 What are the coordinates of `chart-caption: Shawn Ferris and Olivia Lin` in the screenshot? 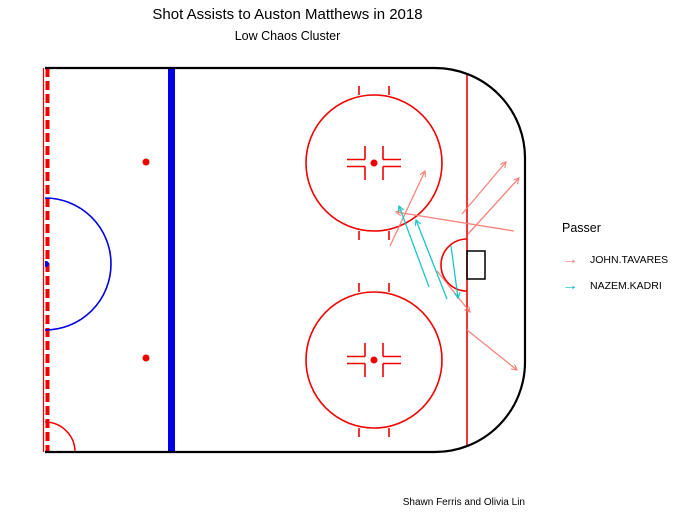 It's located at (463, 502).